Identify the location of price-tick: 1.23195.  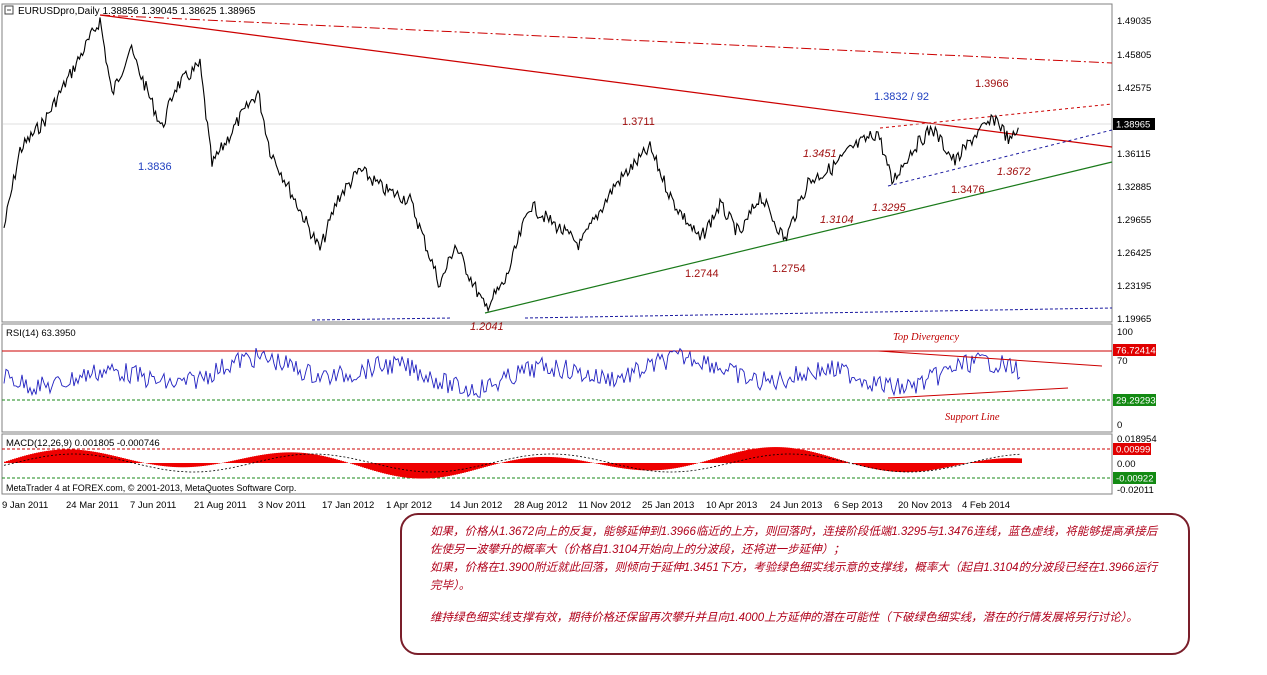
(1134, 286).